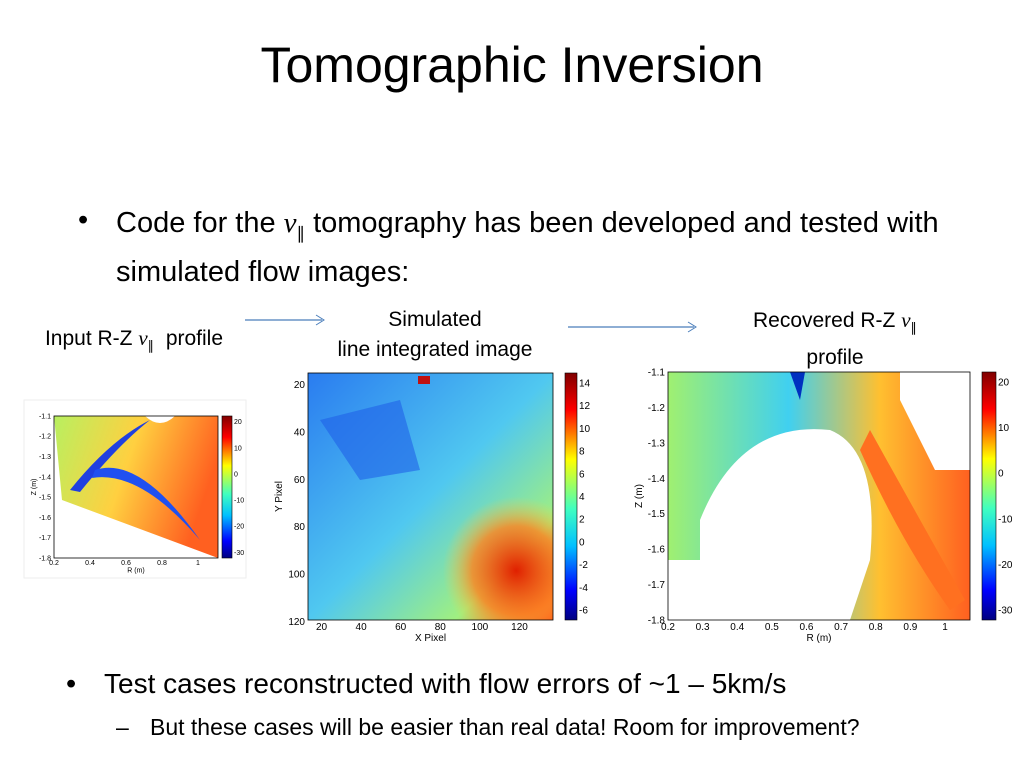 Image resolution: width=1024 pixels, height=768 pixels. I want to click on x-tick-label: 1, so click(198, 563).